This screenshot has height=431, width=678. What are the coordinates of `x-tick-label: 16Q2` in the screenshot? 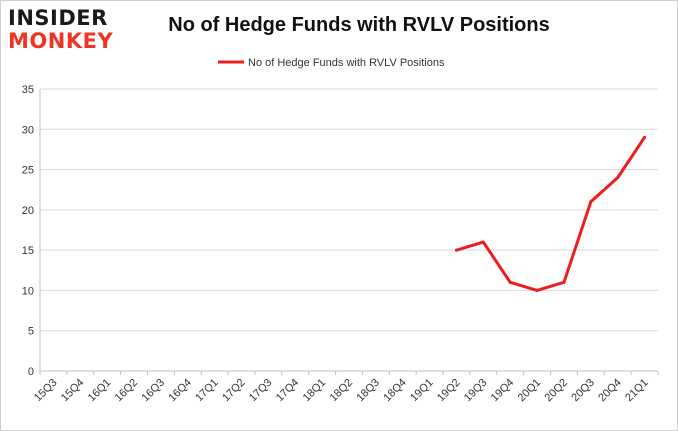 It's located at (127, 391).